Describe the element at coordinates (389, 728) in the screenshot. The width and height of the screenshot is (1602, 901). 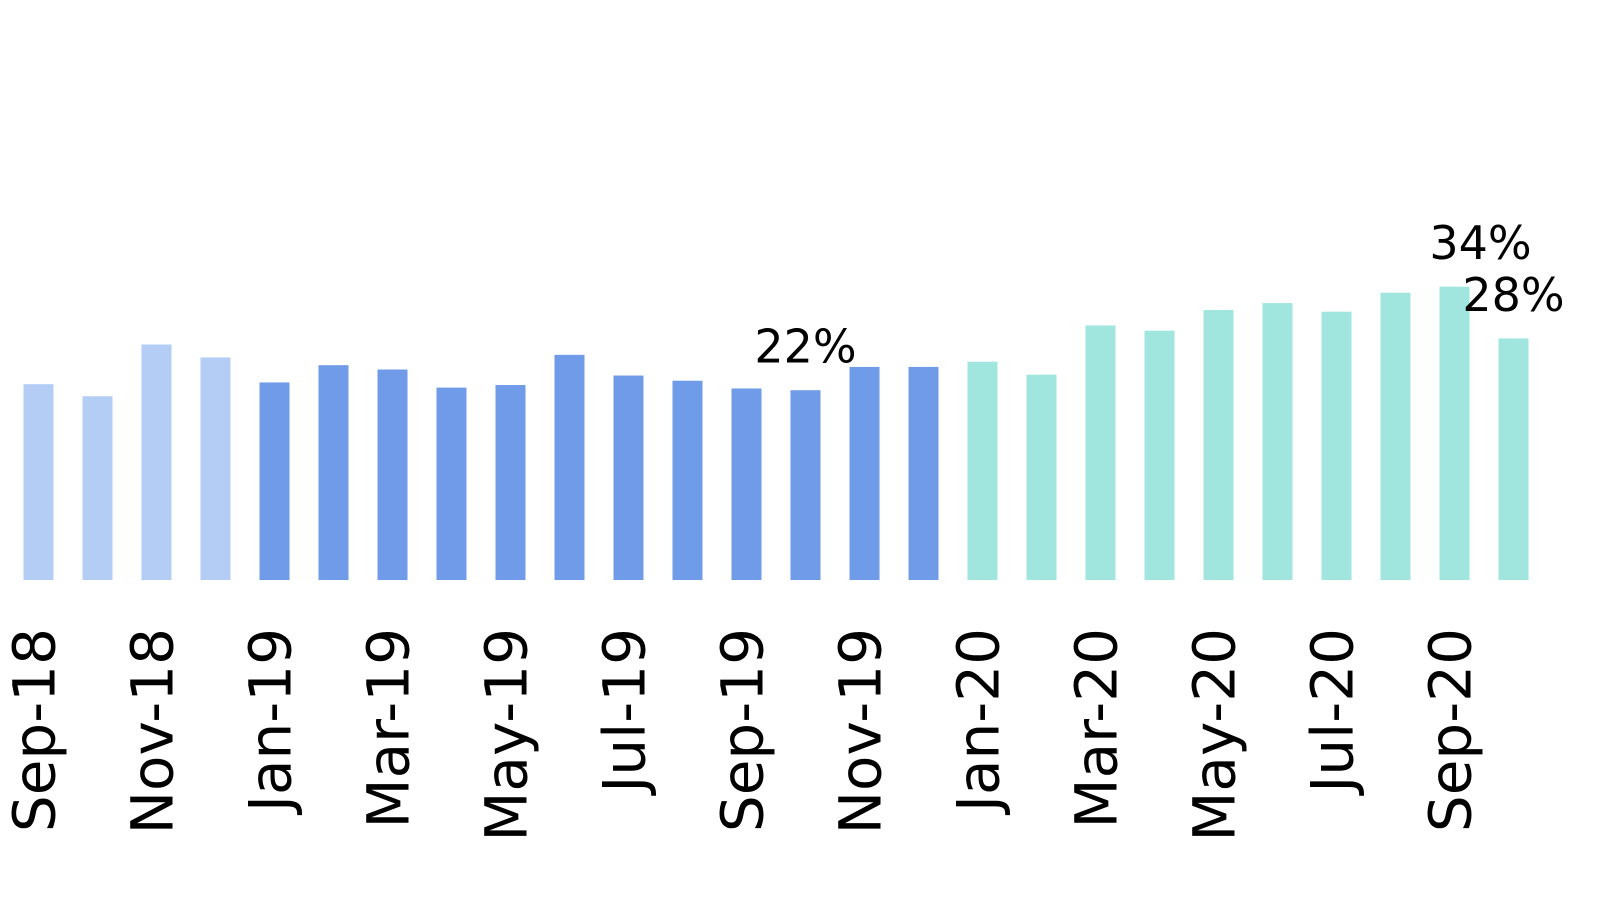
I see `x-tick-label: Mar-19` at that location.